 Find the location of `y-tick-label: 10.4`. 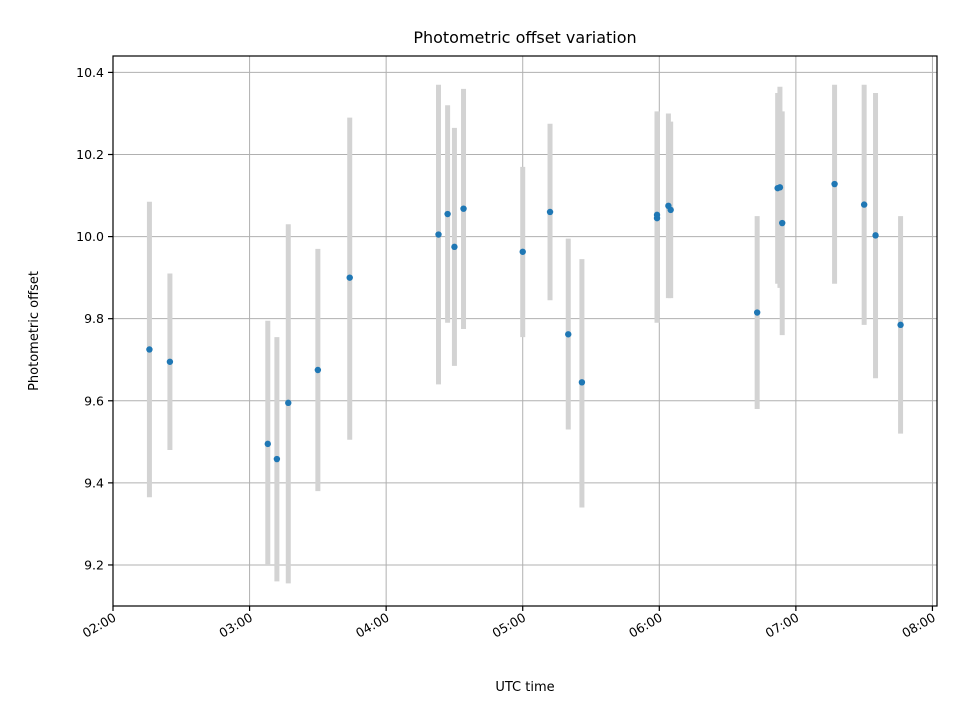

y-tick-label: 10.4 is located at coordinates (90, 72).